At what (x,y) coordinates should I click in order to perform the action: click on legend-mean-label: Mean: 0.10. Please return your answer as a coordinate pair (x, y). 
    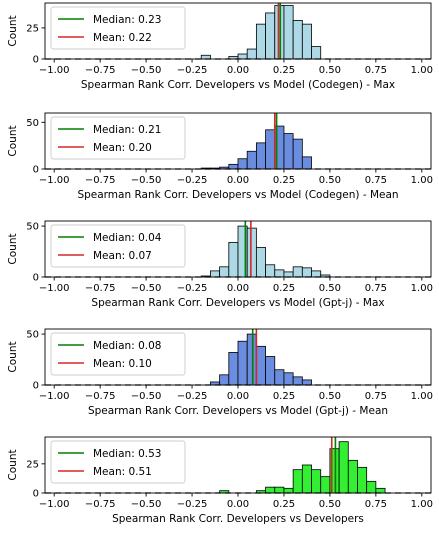
    Looking at the image, I should click on (122, 364).